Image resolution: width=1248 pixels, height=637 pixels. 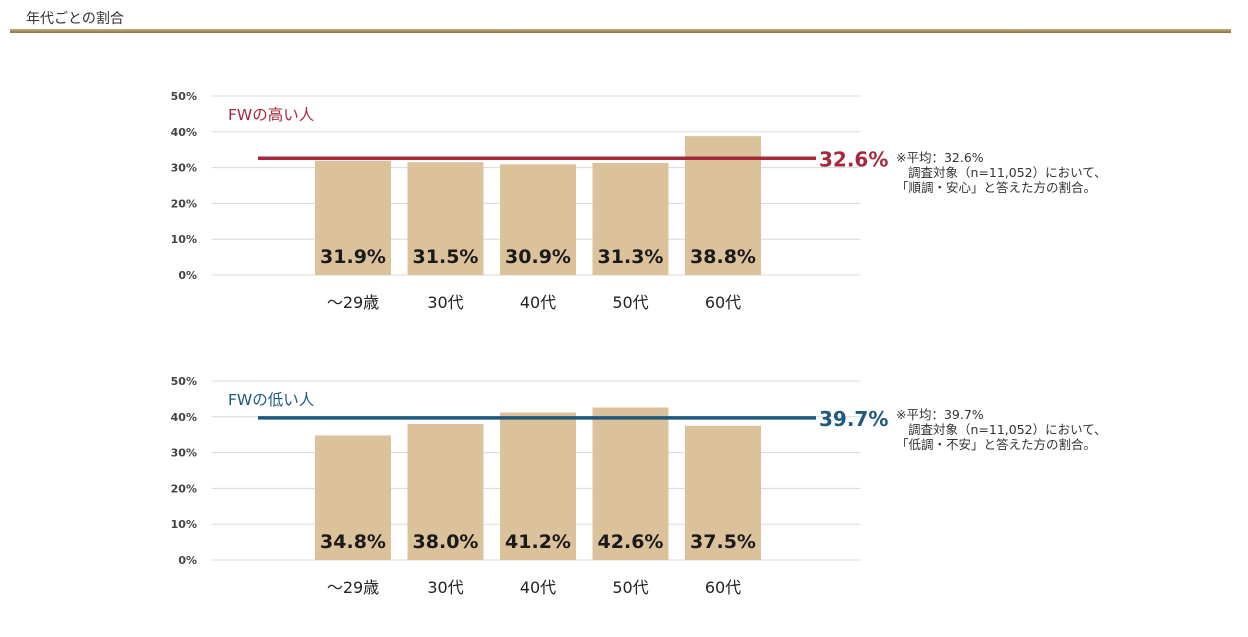 What do you see at coordinates (620, 31) in the screenshot?
I see `title-rule` at bounding box center [620, 31].